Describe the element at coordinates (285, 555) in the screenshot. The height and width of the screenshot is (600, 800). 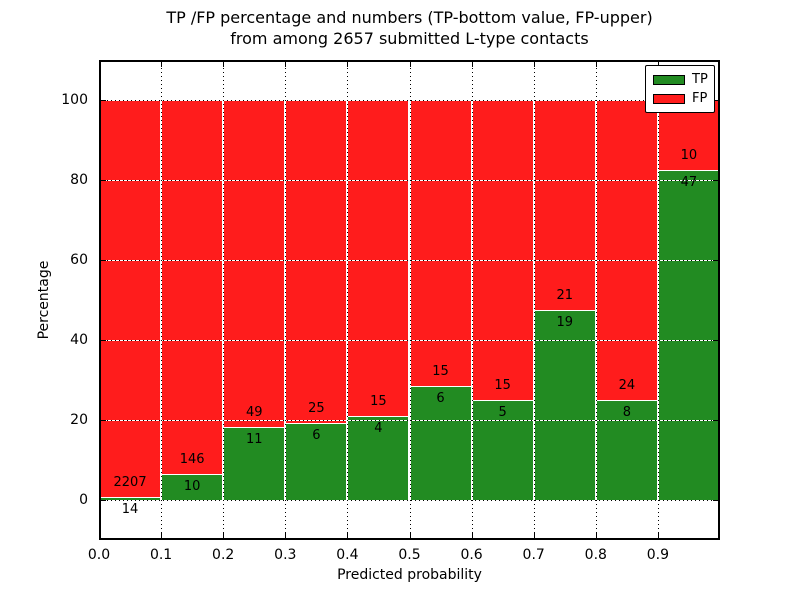
I see `x-axis-tick-label: 0.3` at that location.